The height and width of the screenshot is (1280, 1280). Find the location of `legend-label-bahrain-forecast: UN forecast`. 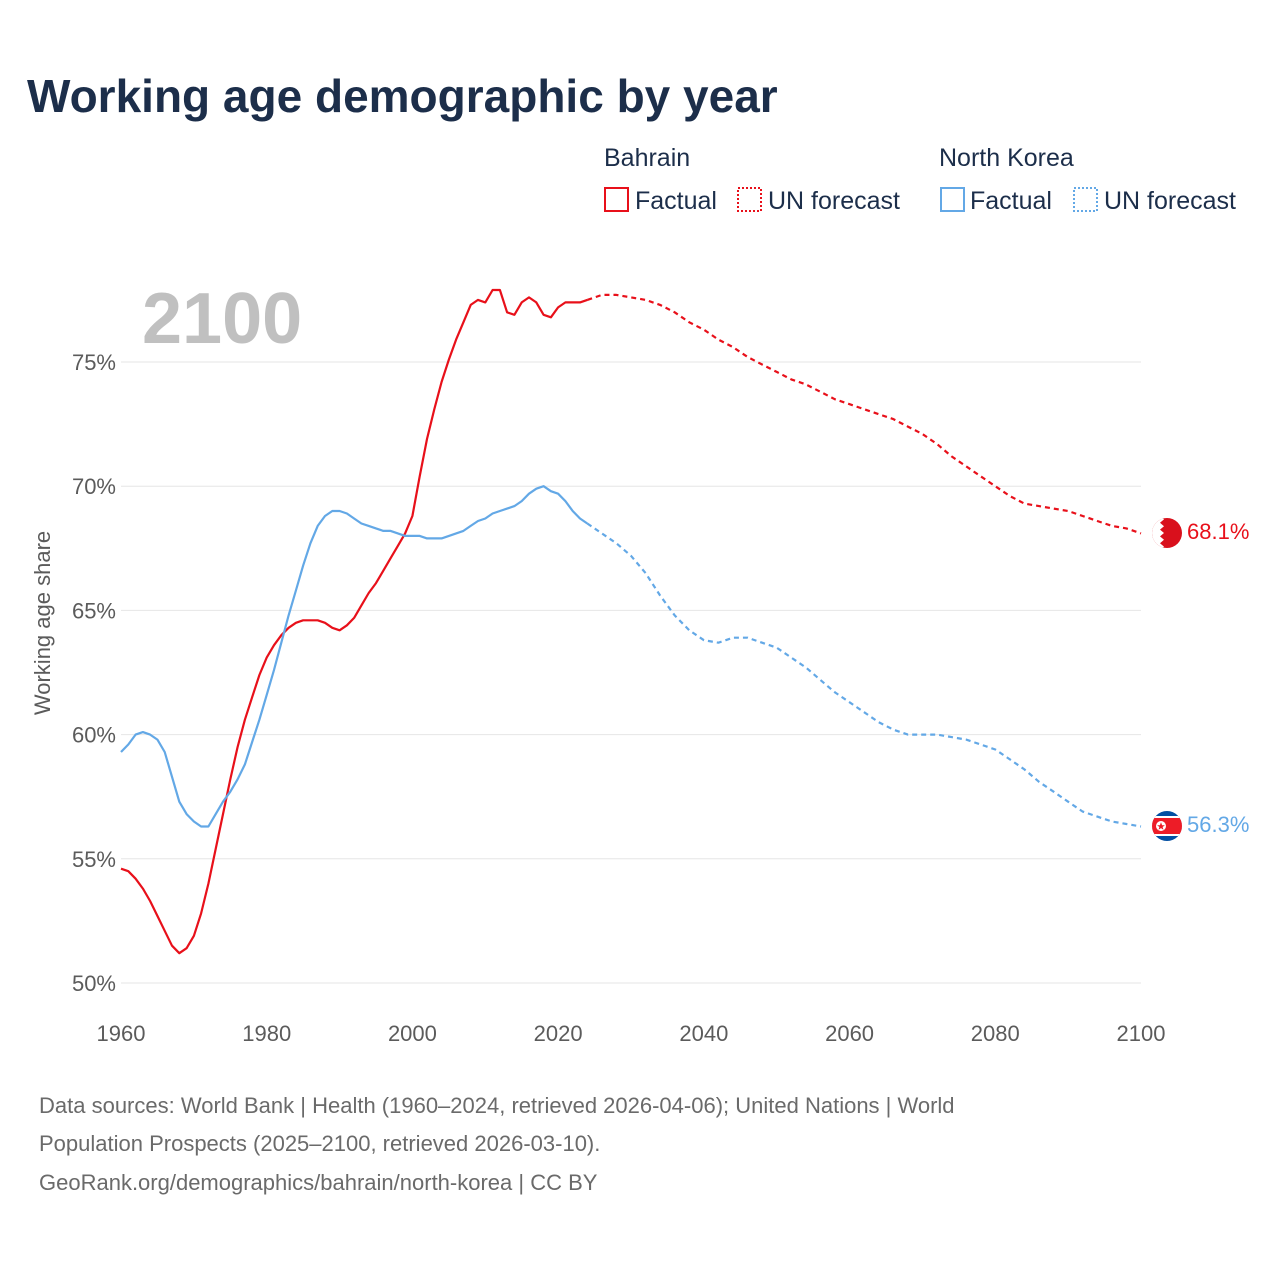

legend-label-bahrain-forecast: UN forecast is located at coordinates (834, 201).